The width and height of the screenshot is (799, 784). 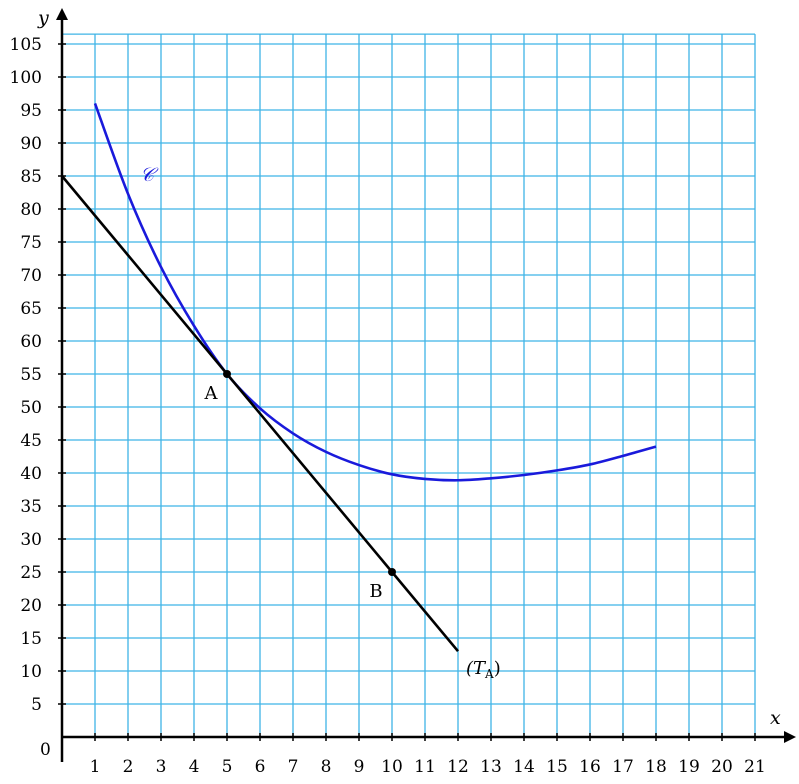 I want to click on x-tick-label: 6, so click(x=260, y=767).